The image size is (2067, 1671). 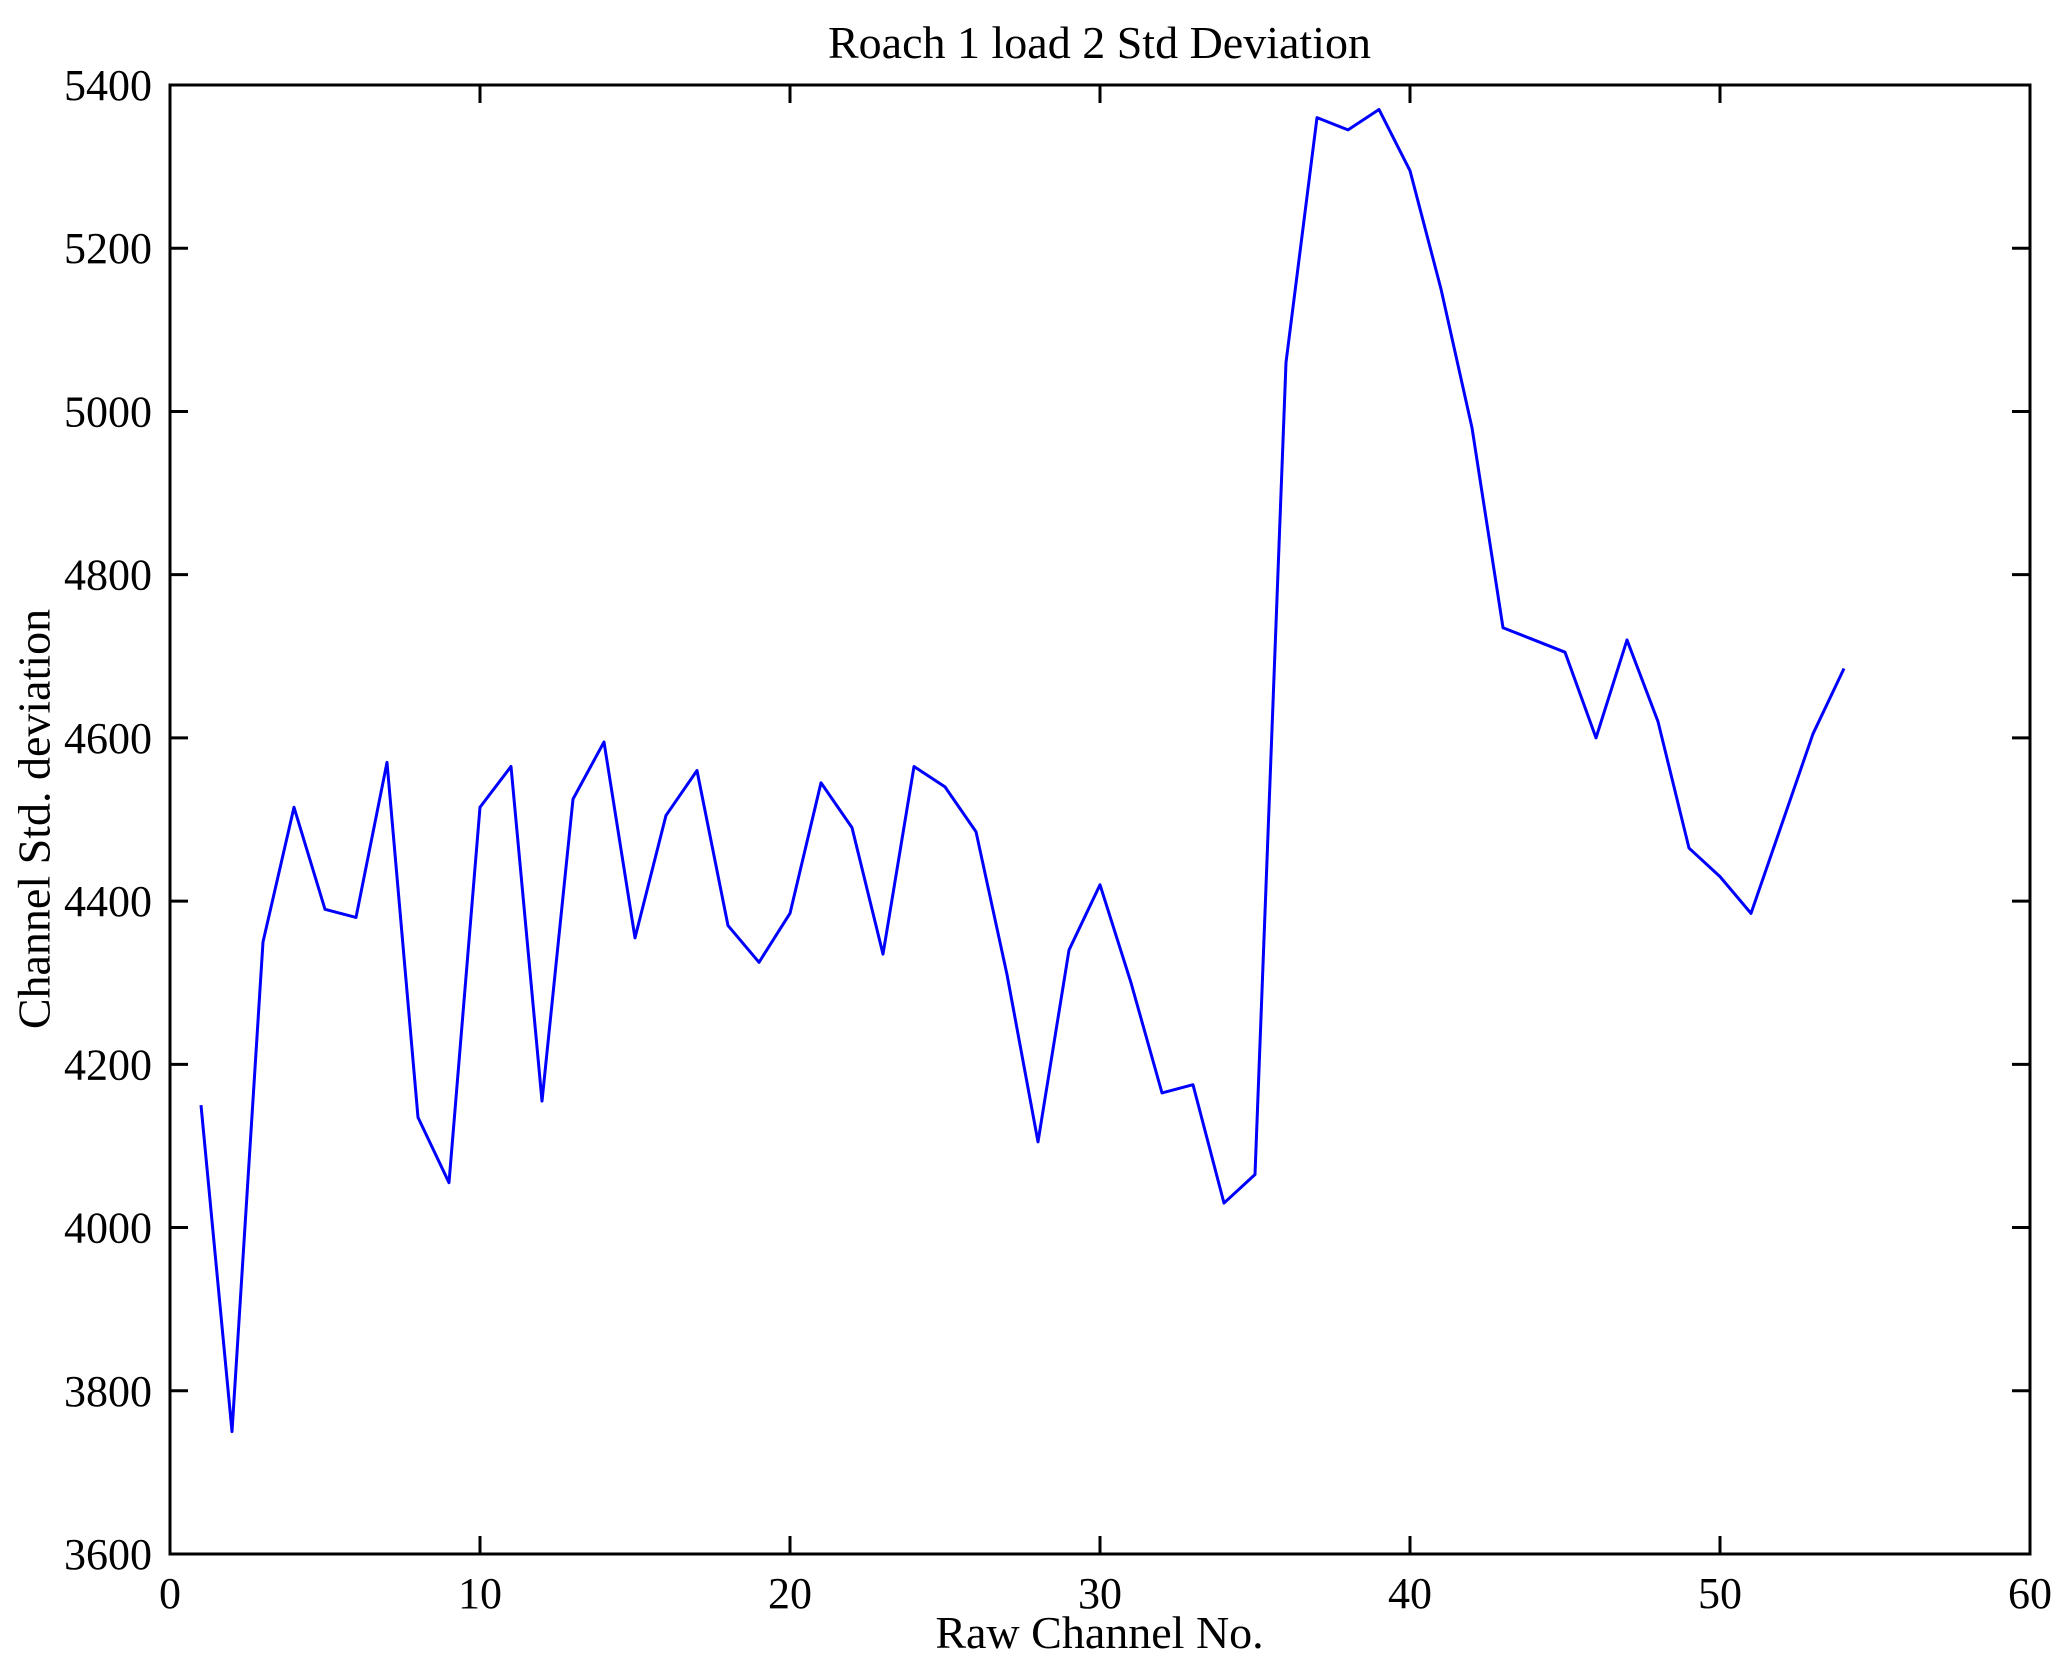 What do you see at coordinates (1099, 42) in the screenshot?
I see `chart-title: Roach 1 load 2 Std Deviation` at bounding box center [1099, 42].